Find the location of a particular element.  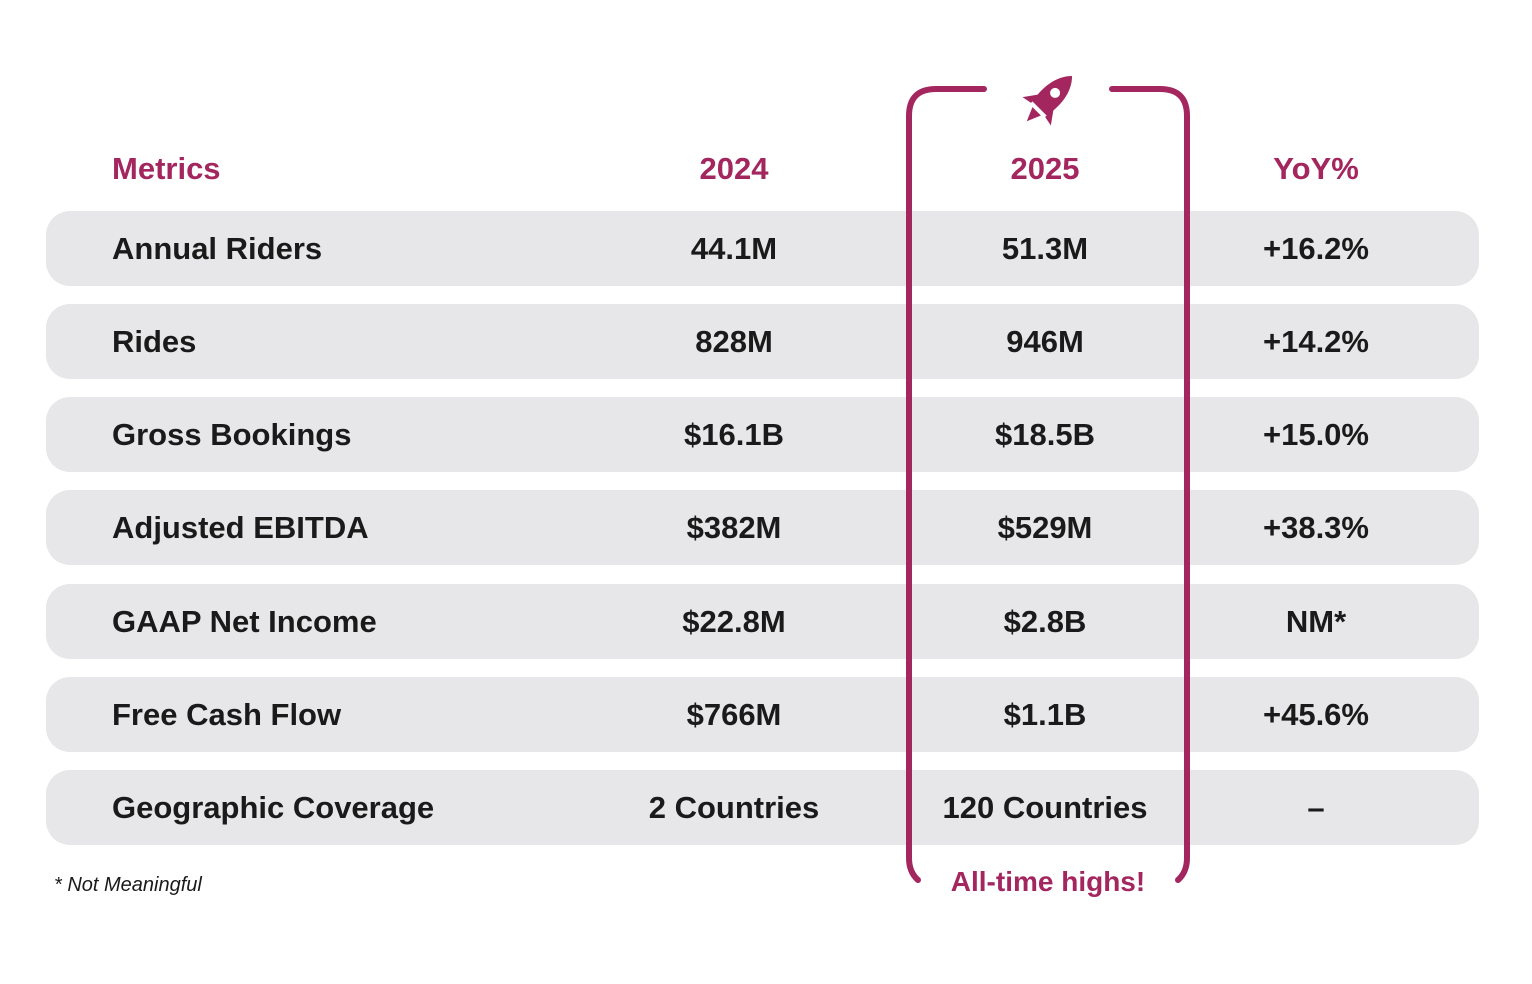

value-2024: $16.1B is located at coordinates (734, 434).